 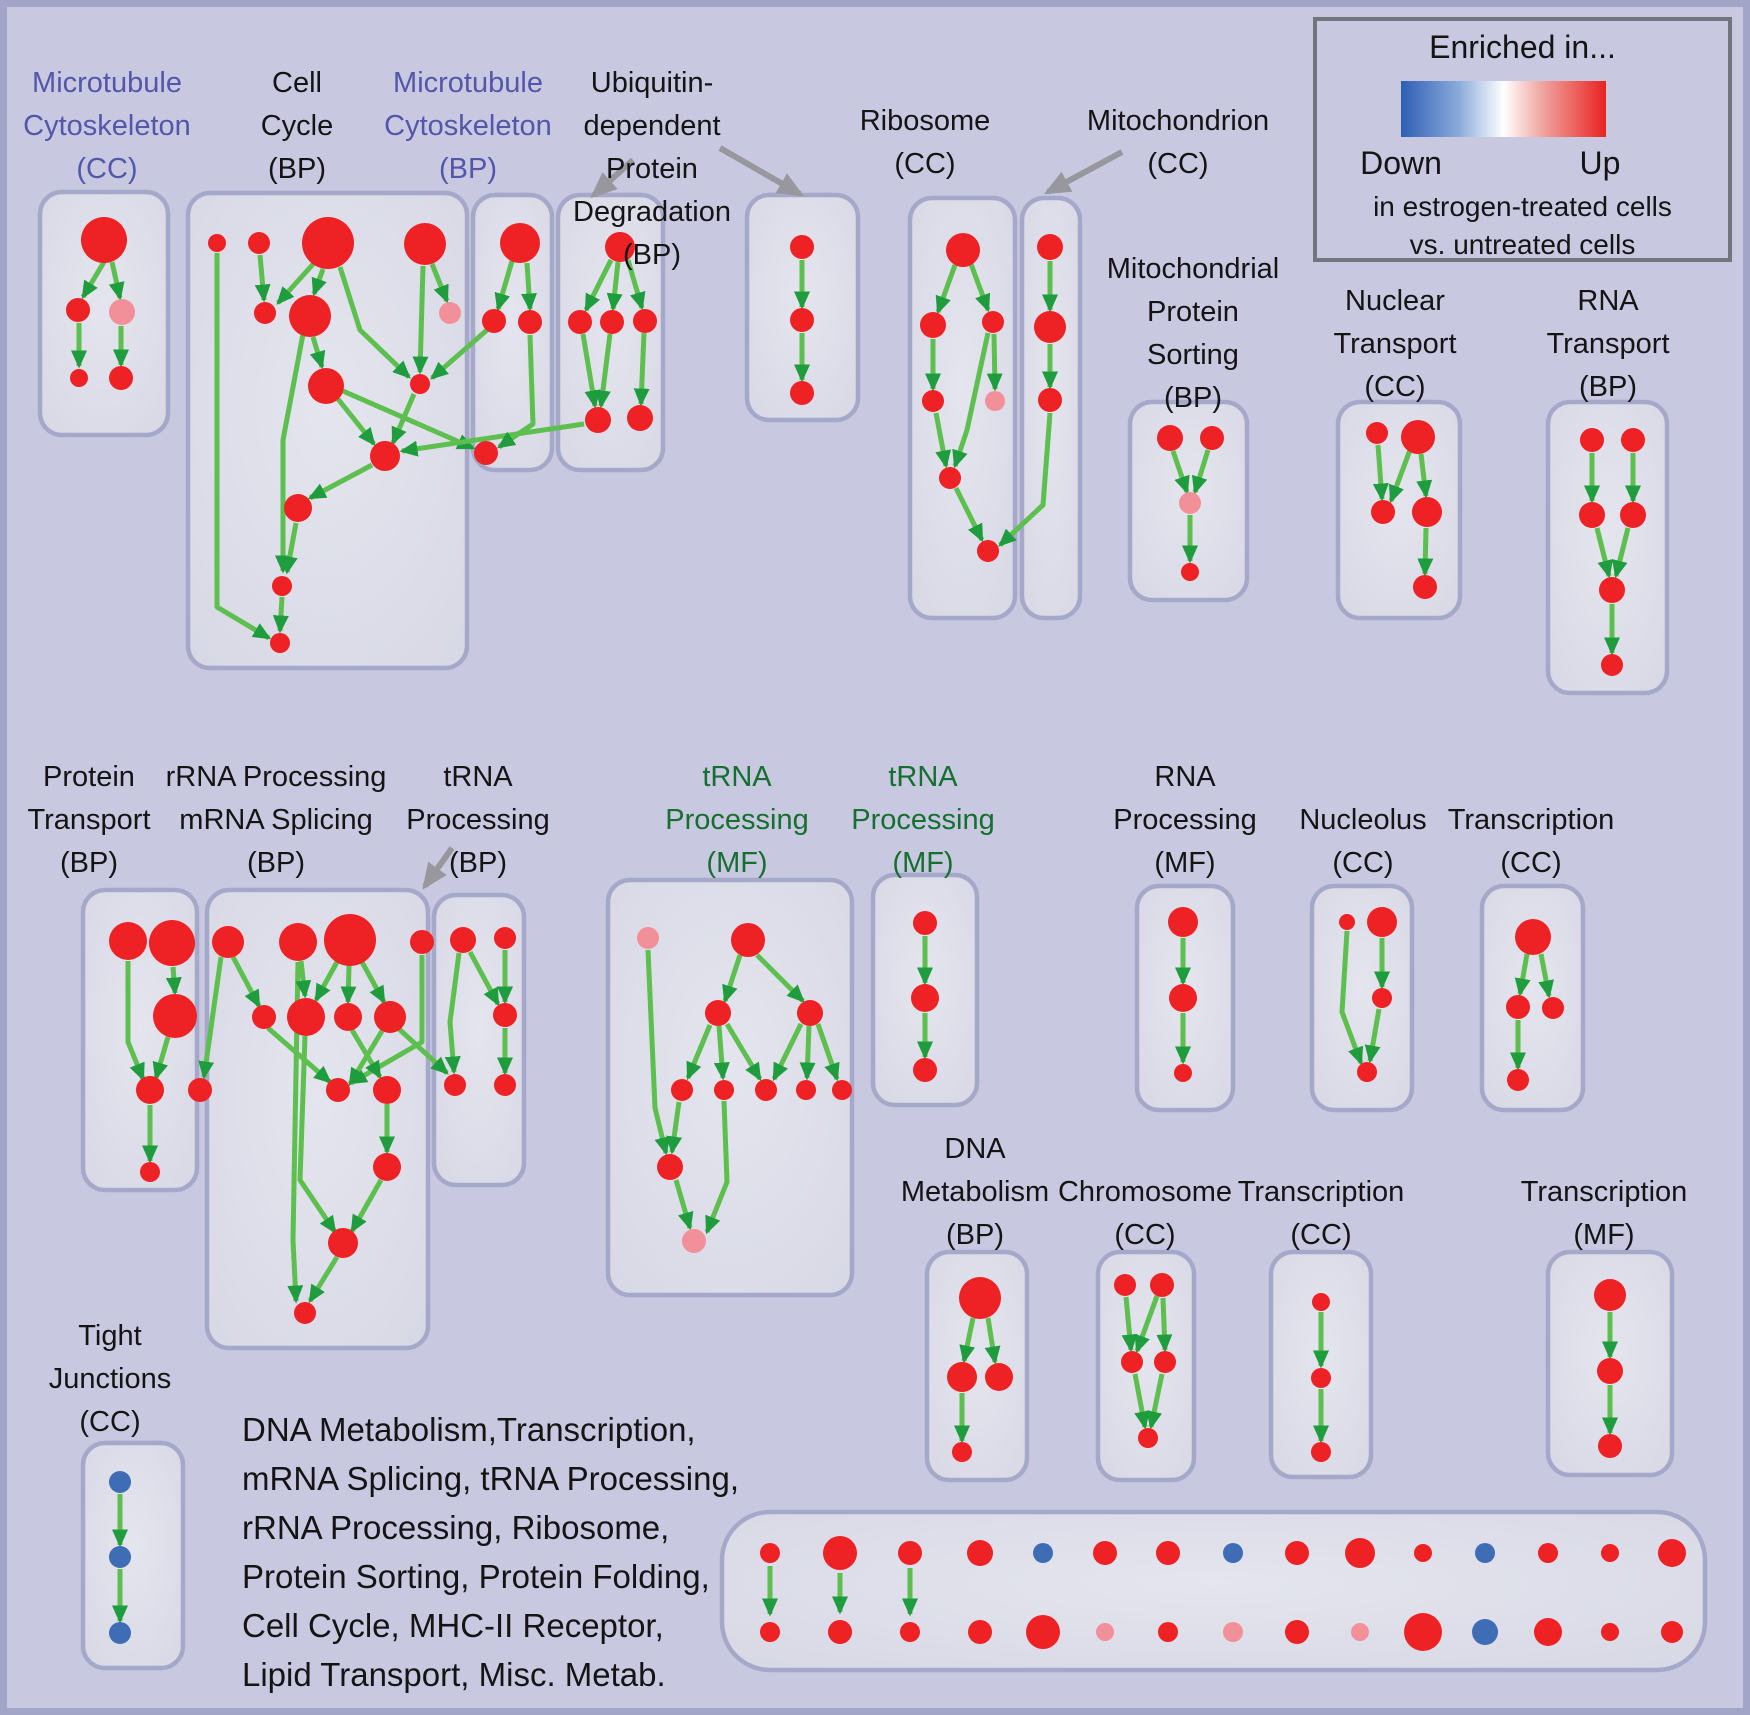 I want to click on label-rna-processing-mf: RNA Processing (MF), so click(x=1184, y=820).